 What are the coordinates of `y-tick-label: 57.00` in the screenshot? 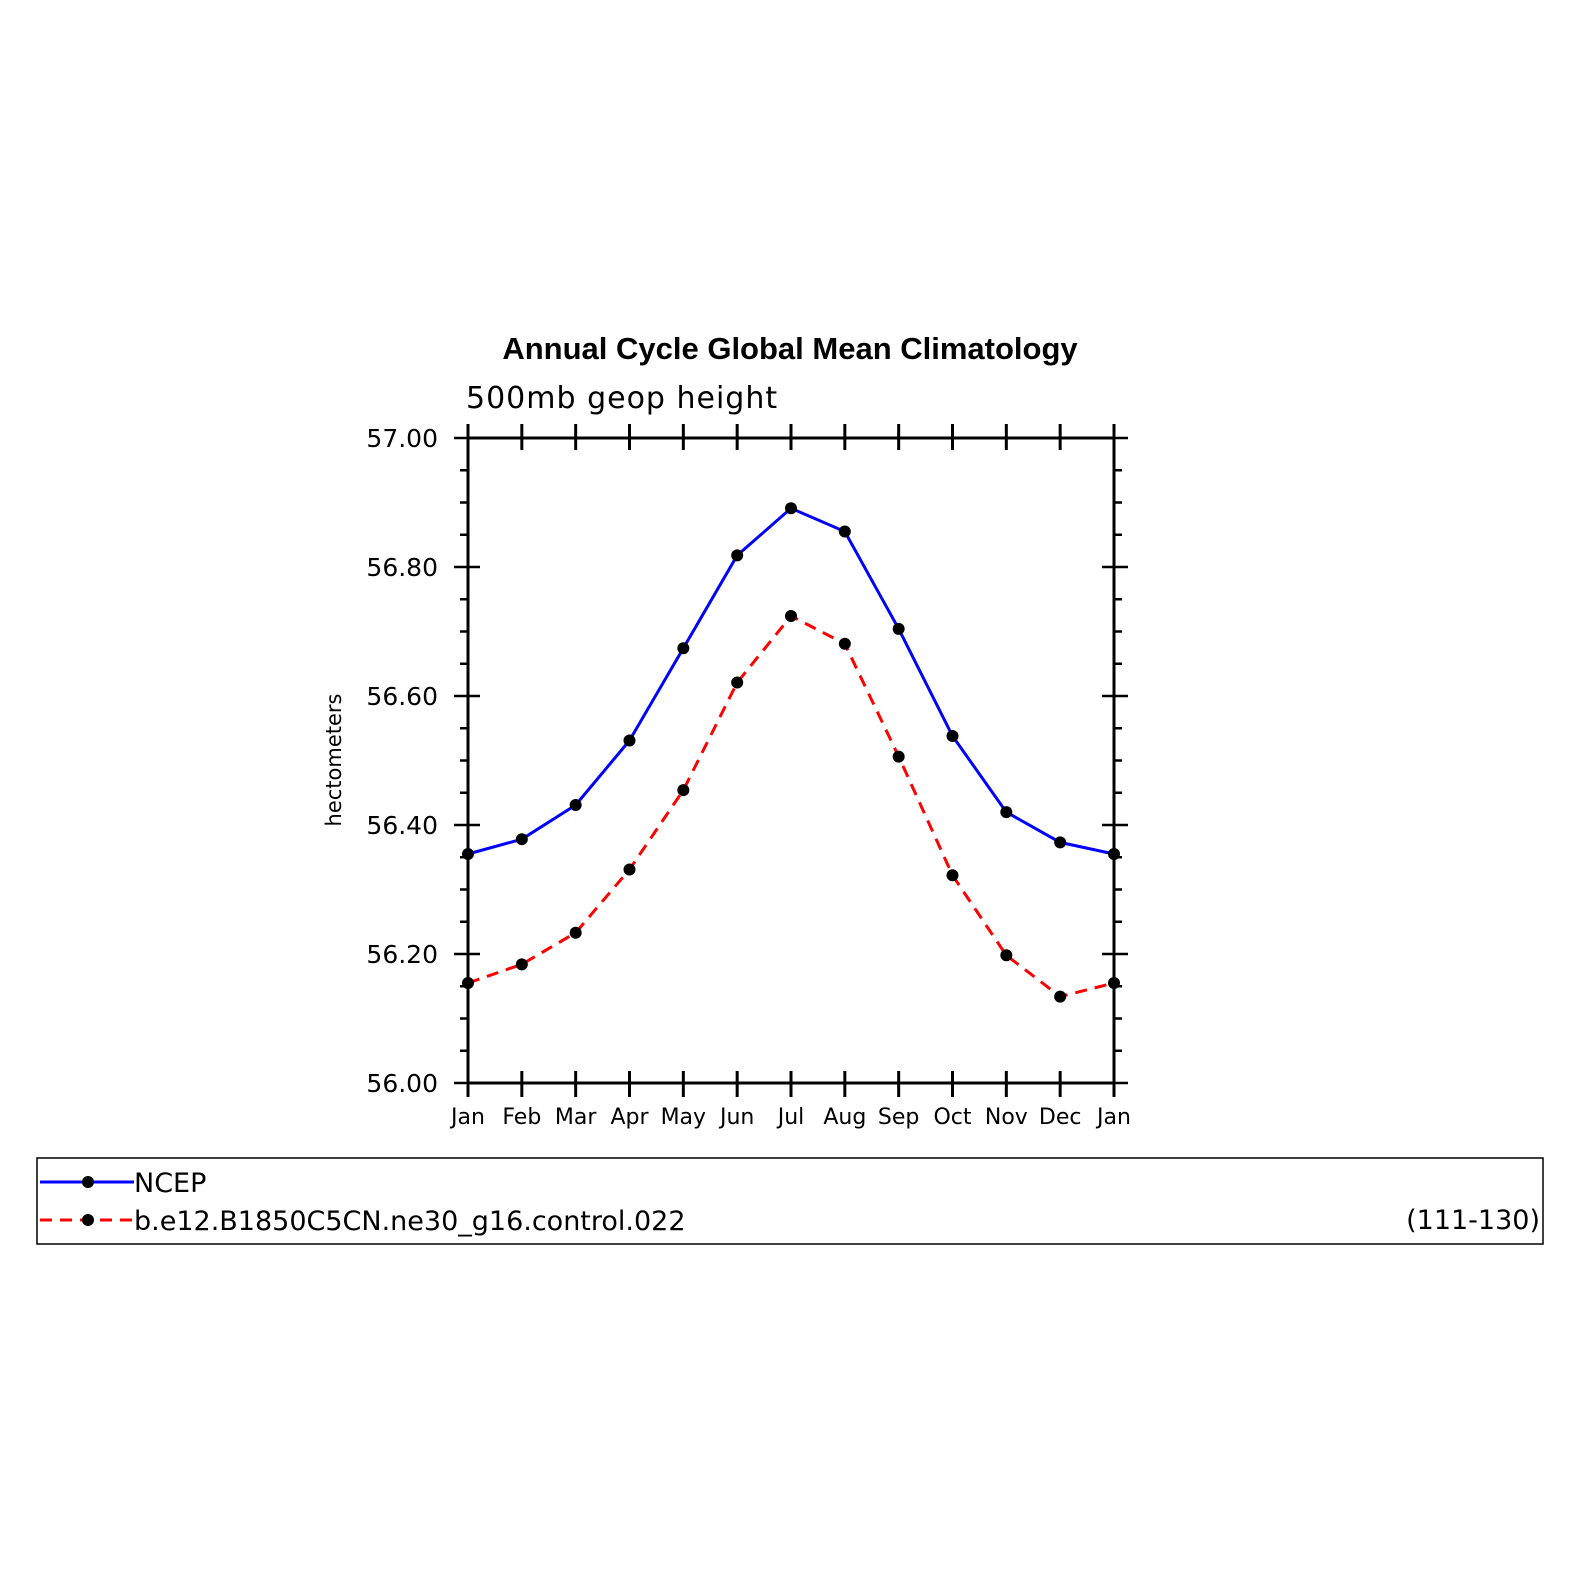 It's located at (402, 438).